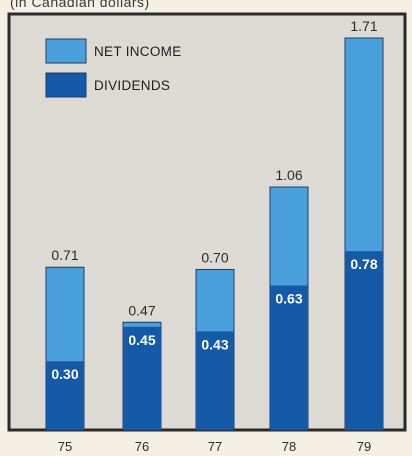  Describe the element at coordinates (132, 85) in the screenshot. I see `legend-label-dividends: DIVIDENDS` at that location.